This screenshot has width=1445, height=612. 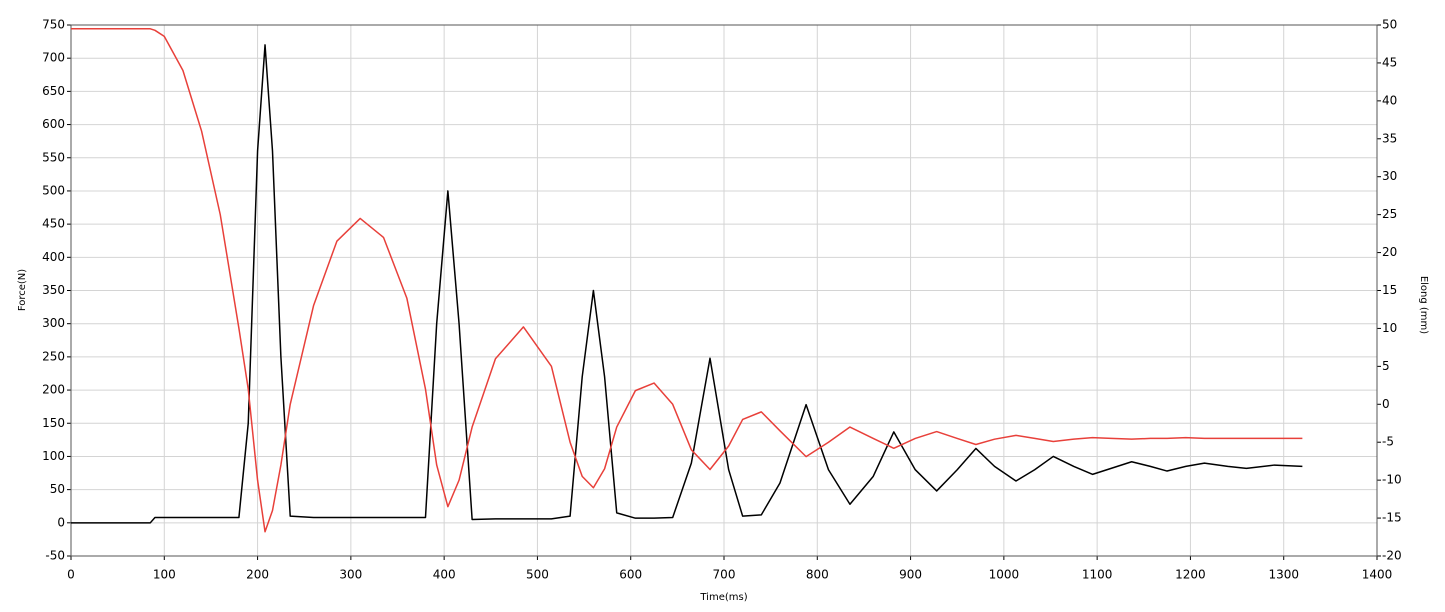 I want to click on y-tick-label: -50, so click(x=55, y=556).